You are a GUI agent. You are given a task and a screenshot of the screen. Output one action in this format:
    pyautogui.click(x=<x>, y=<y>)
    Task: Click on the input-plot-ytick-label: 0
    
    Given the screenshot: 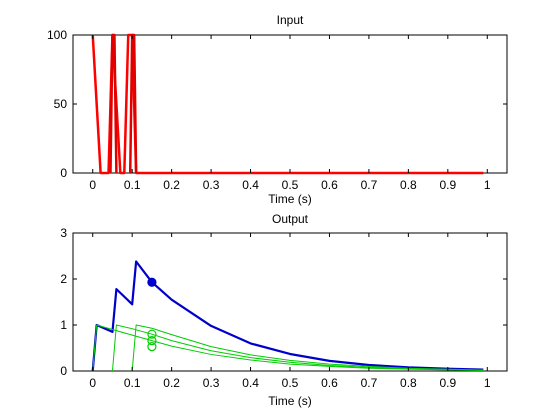 What is the action you would take?
    pyautogui.click(x=63, y=173)
    